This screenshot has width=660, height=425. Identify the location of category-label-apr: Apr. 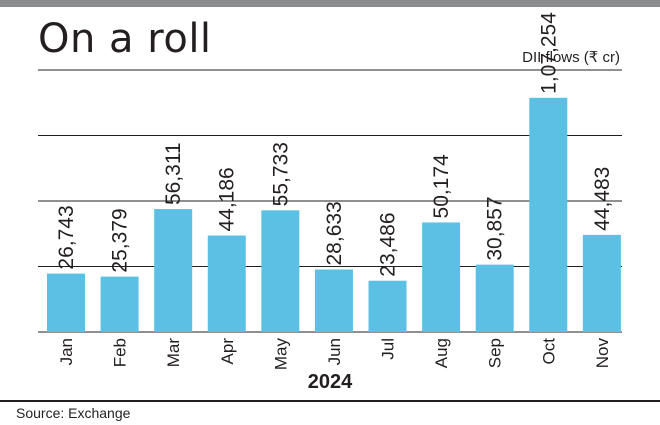
(227, 351).